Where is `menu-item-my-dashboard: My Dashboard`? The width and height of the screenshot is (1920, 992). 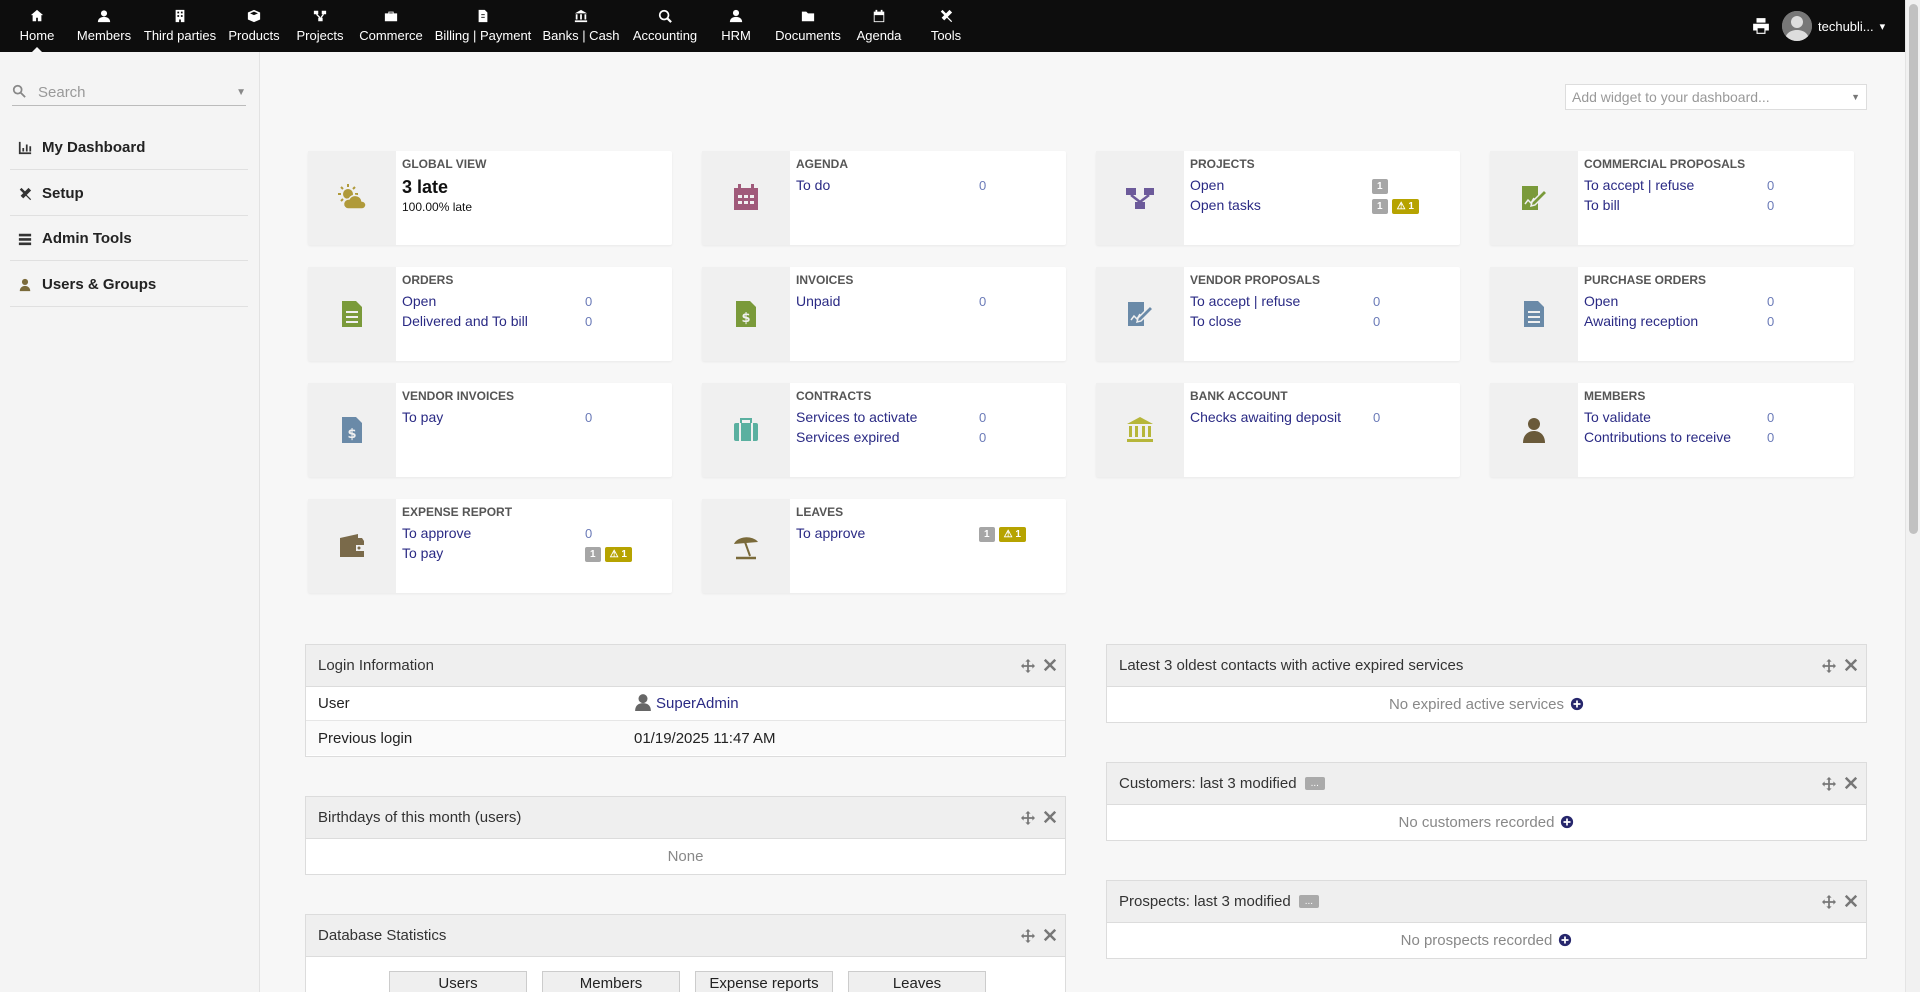 menu-item-my-dashboard: My Dashboard is located at coordinates (129, 148).